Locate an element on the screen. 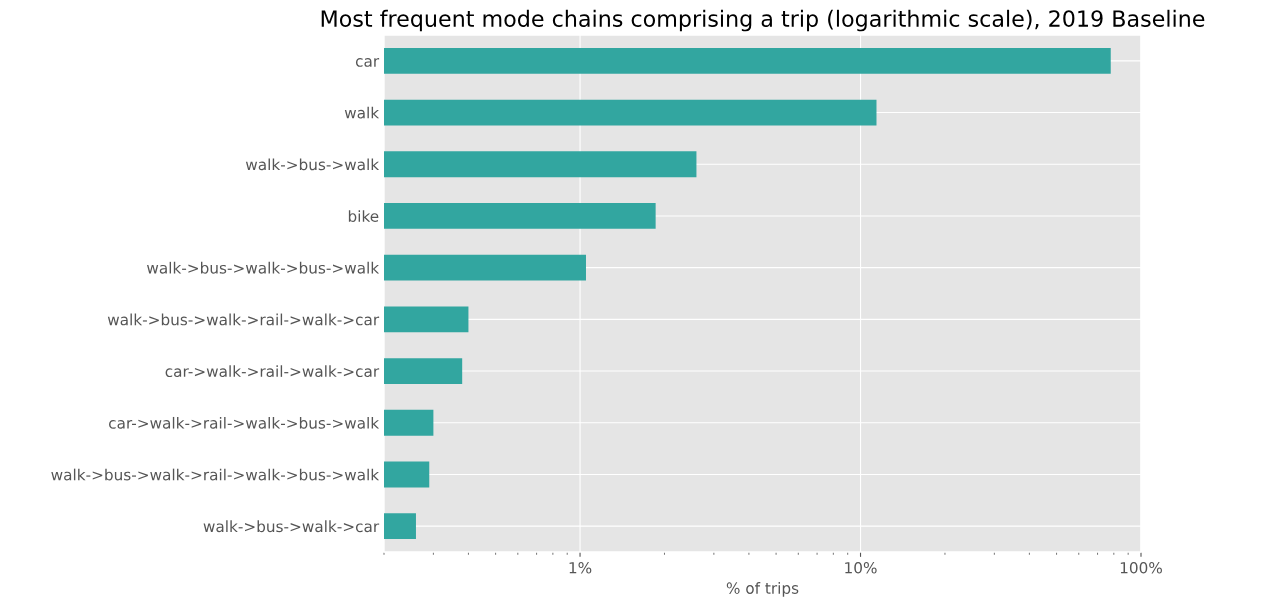 Image resolution: width=1273 pixels, height=603 pixels. y-tick-label: walk->bus->walk is located at coordinates (312, 164).